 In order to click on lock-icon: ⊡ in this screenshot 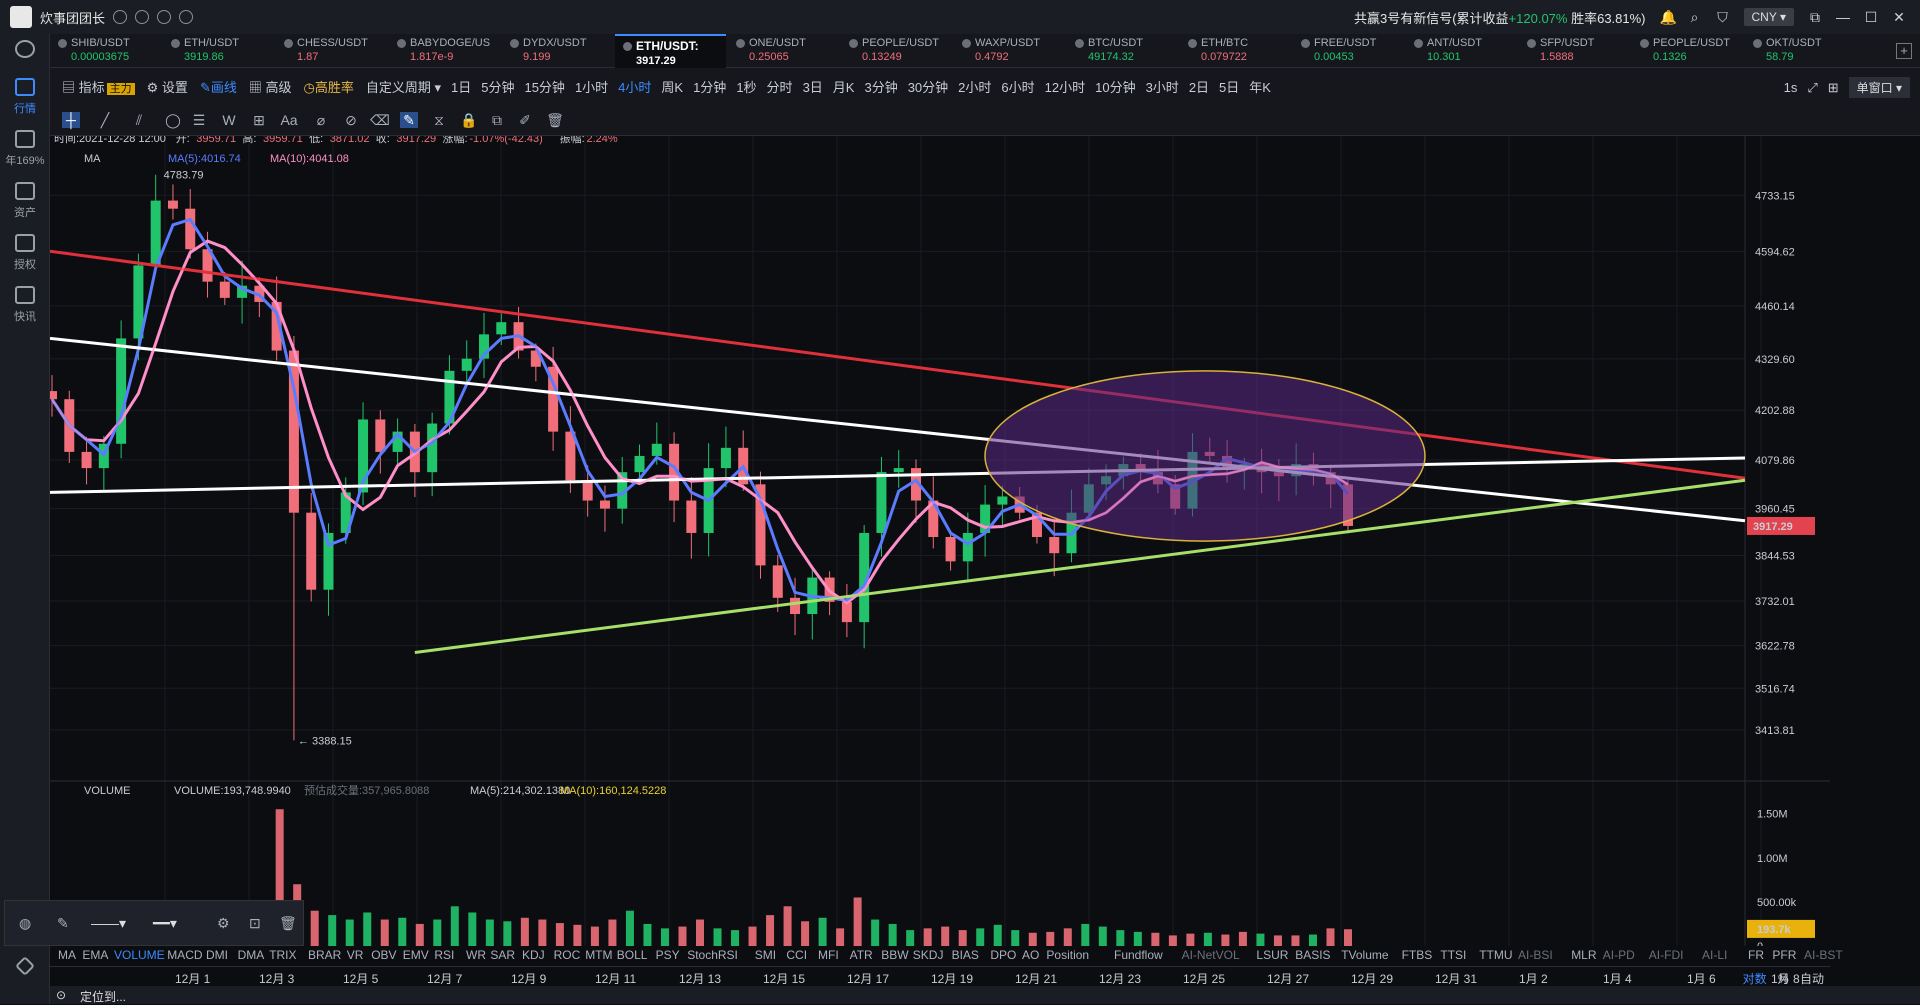, I will do `click(255, 923)`.